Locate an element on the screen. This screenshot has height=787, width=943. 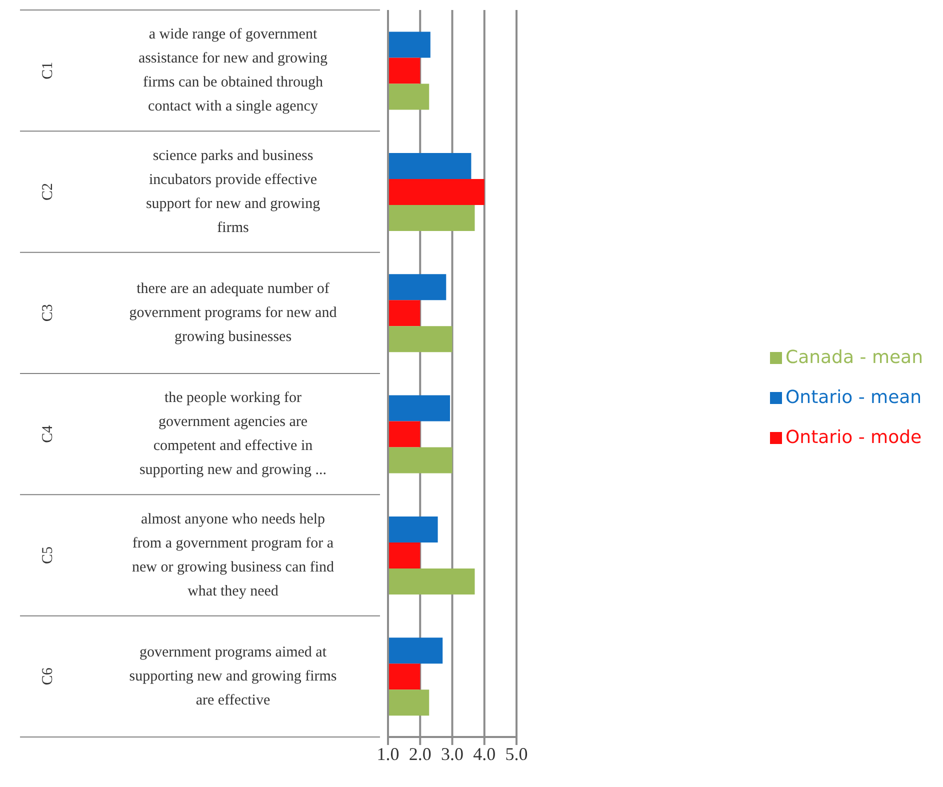
text: C6 is located at coordinates (48, 676).